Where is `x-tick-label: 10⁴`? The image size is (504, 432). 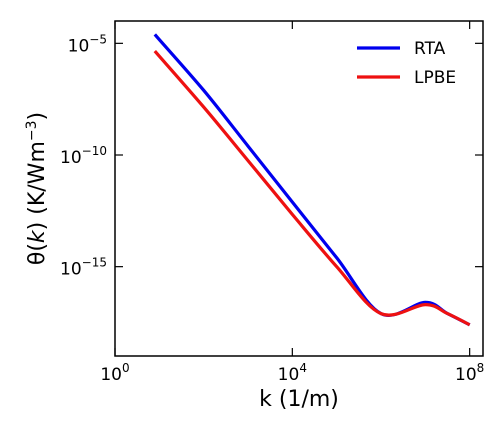 x-tick-label: 10⁴ is located at coordinates (292, 373).